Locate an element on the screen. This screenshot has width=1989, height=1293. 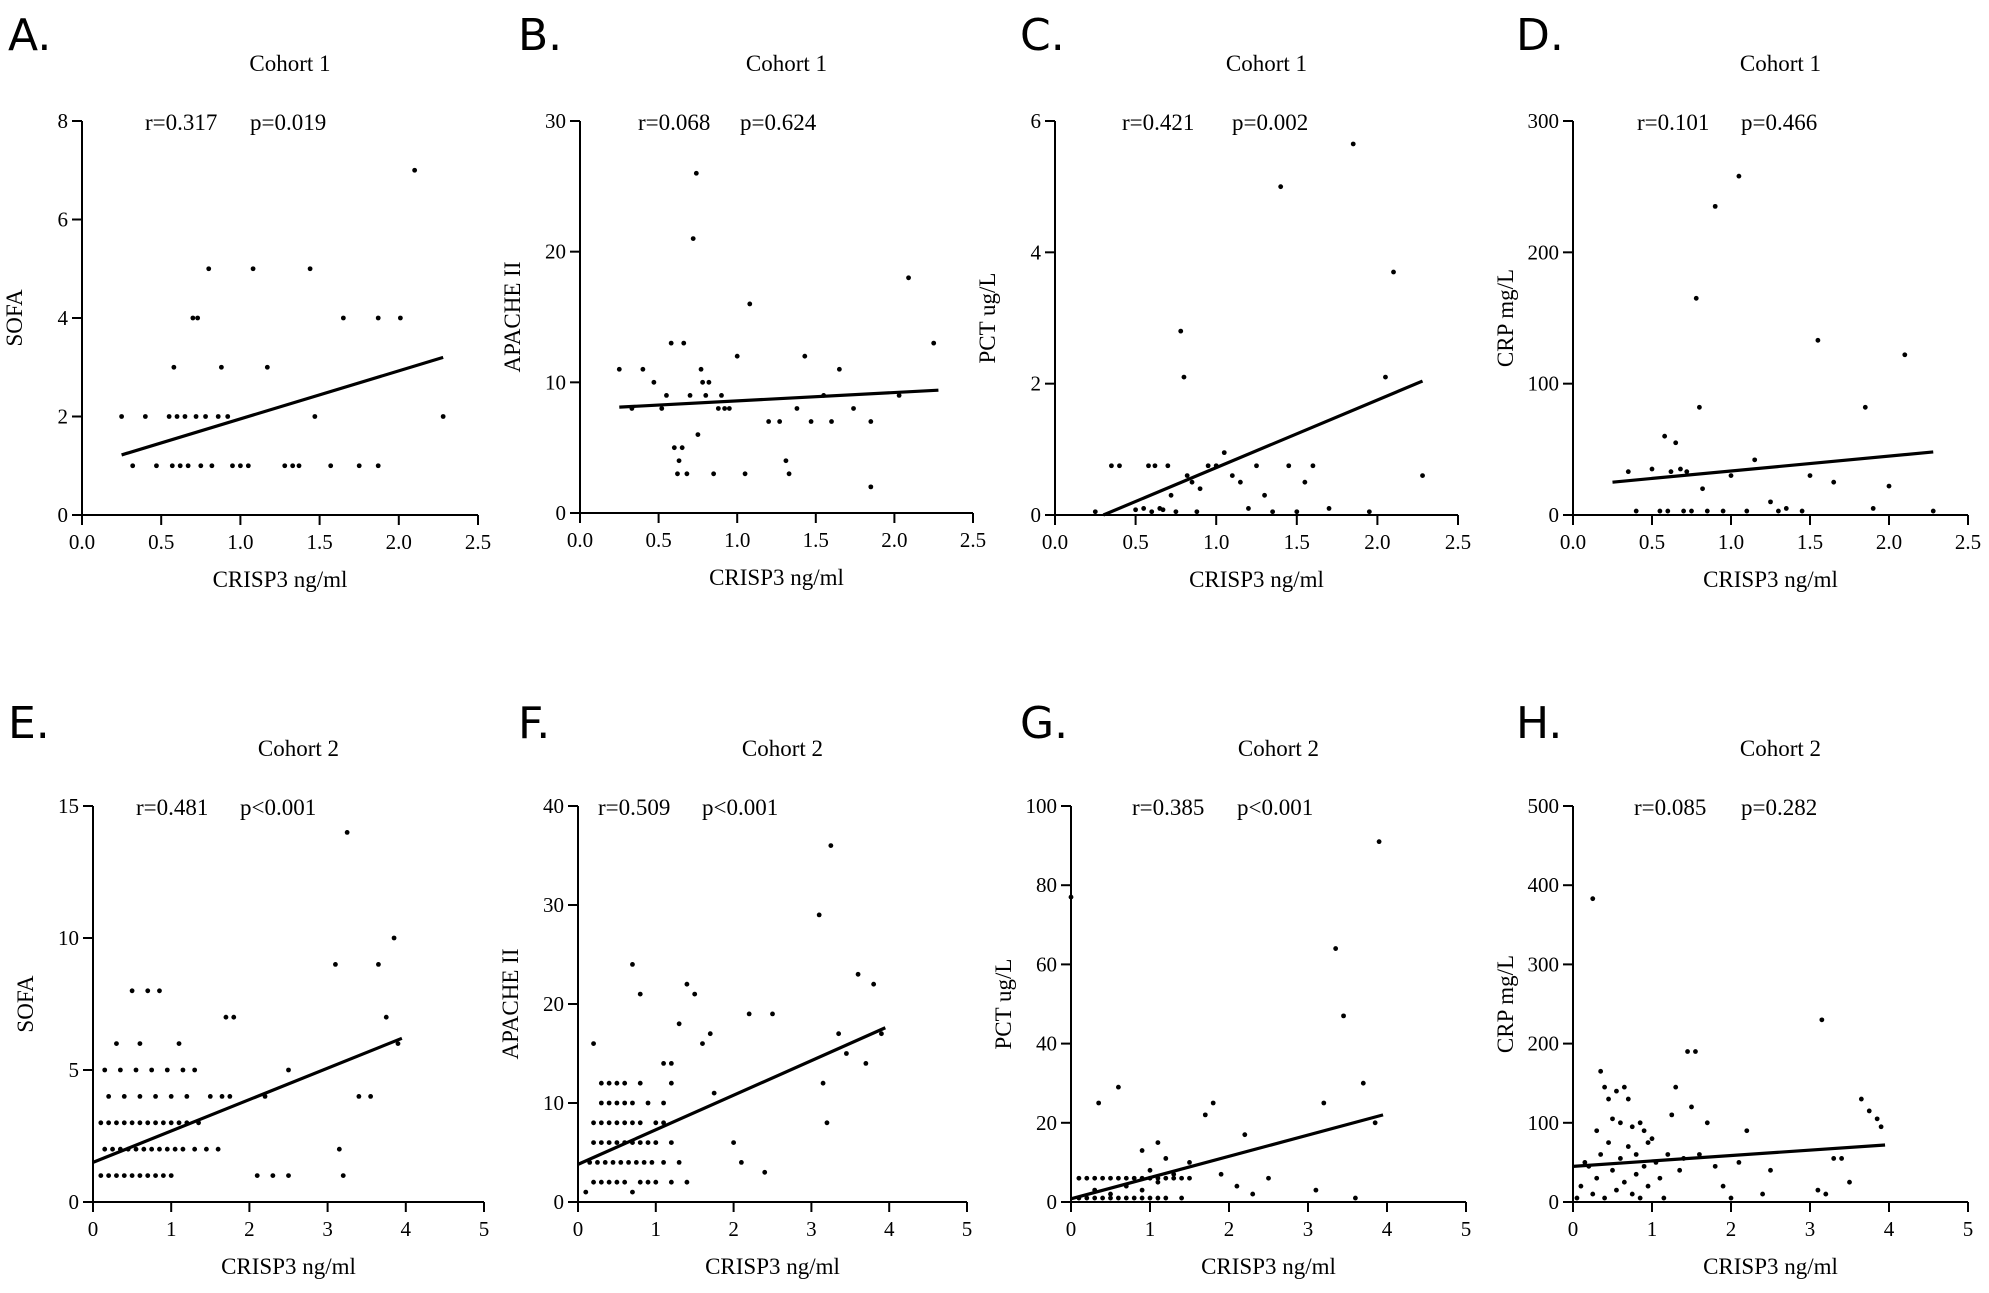
y-tick-label: 200 is located at coordinates (1544, 252).